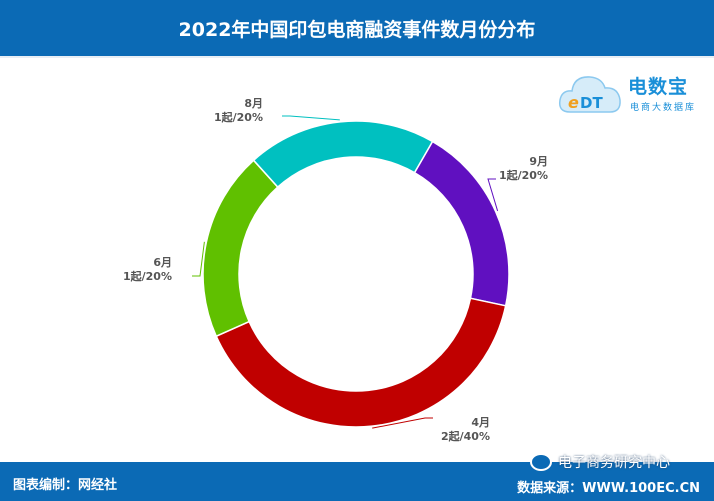 Image resolution: width=714 pixels, height=501 pixels. I want to click on donut-slice-6月, so click(240, 248).